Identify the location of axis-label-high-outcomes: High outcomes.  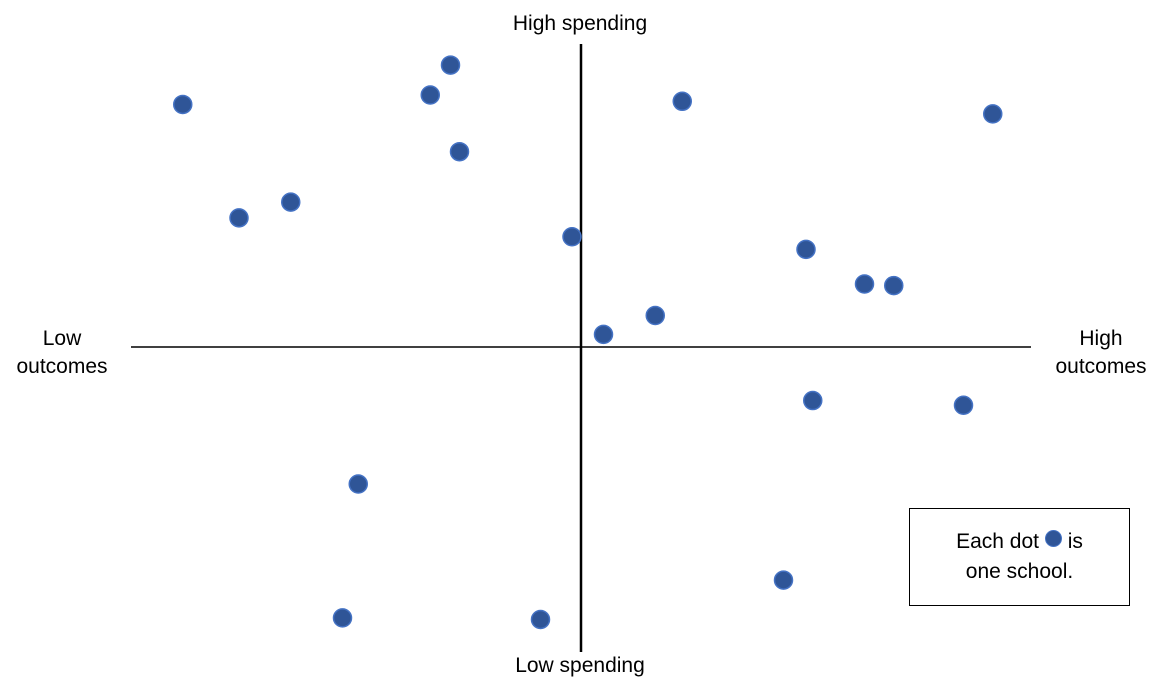
(1101, 353).